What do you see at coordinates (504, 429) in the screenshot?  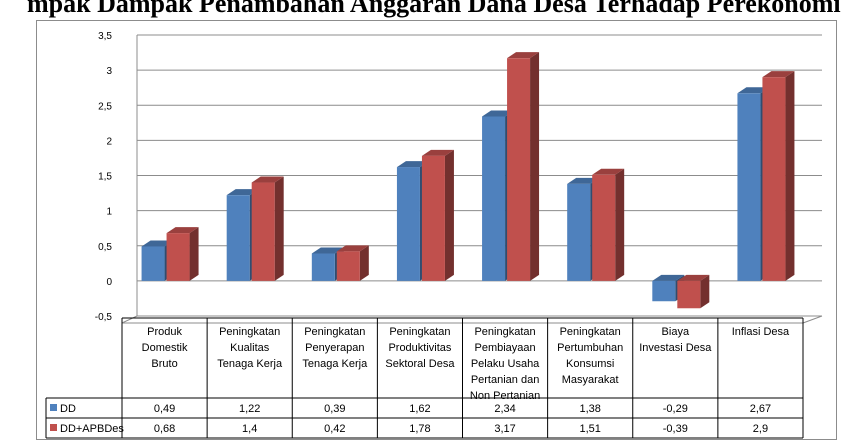 I see `data-label: 3,17` at bounding box center [504, 429].